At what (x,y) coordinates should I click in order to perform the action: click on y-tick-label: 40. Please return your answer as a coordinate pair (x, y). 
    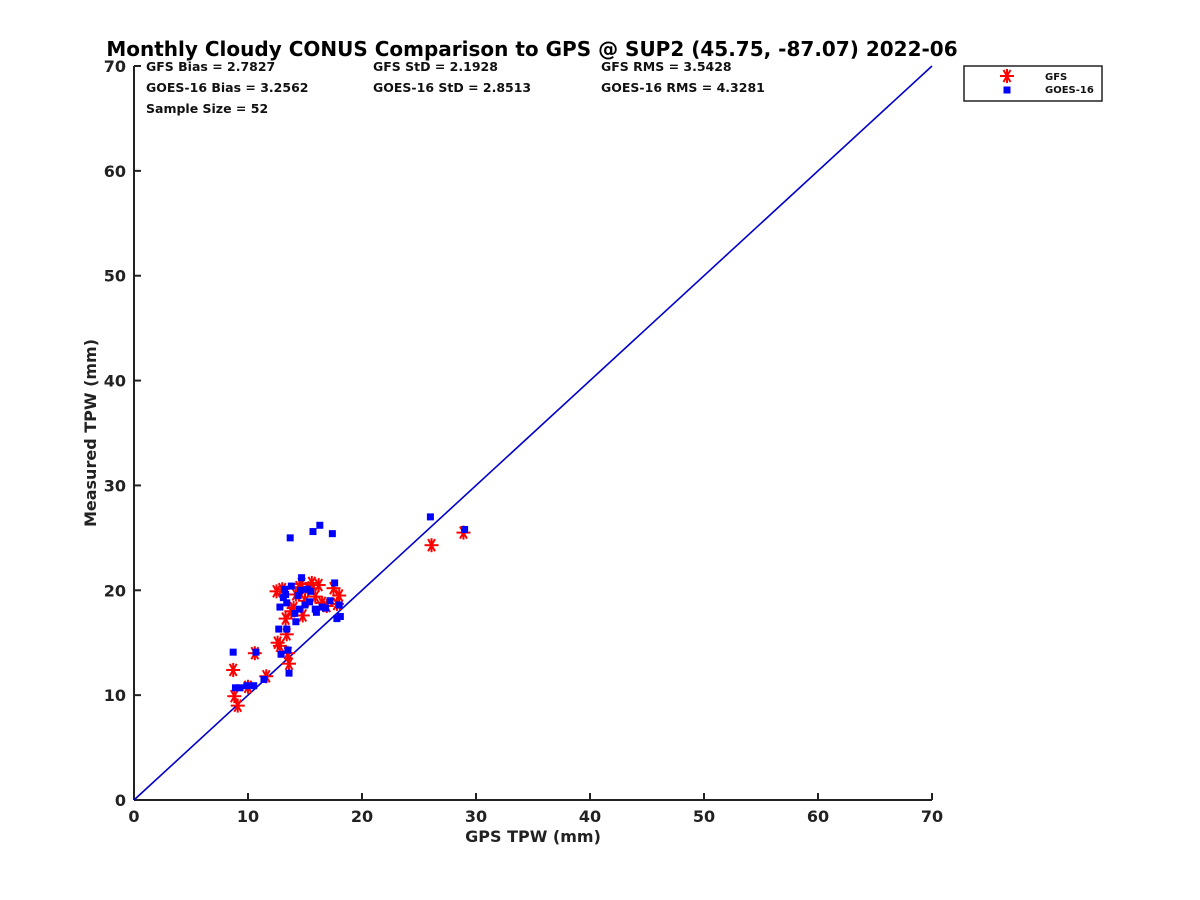
    Looking at the image, I should click on (115, 381).